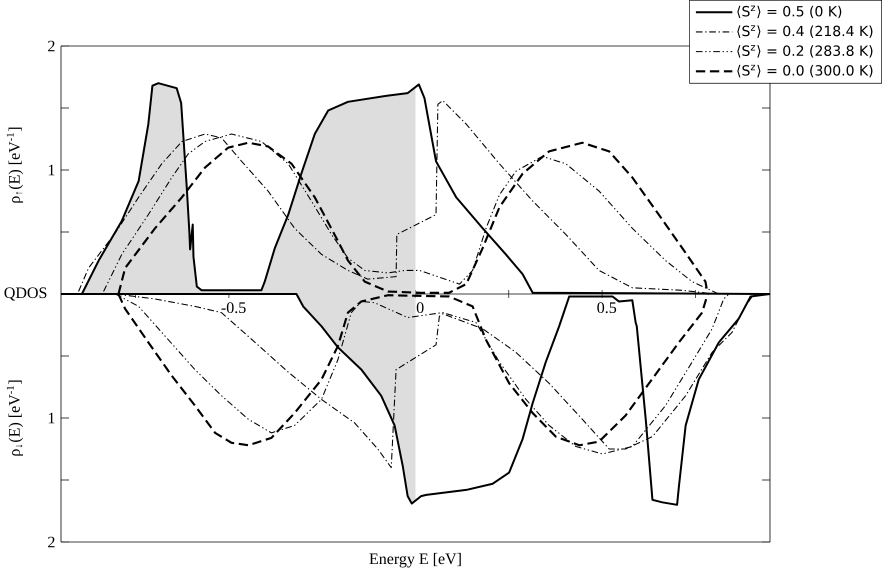 This screenshot has height=572, width=882. Describe the element at coordinates (420, 308) in the screenshot. I see `x-tick-label: 0` at that location.